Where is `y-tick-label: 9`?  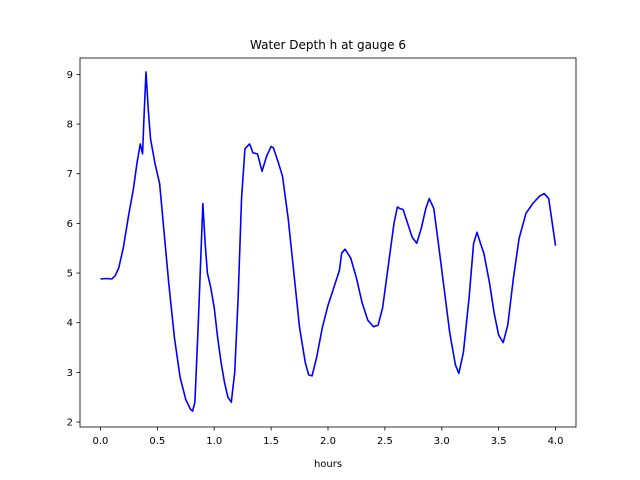
y-tick-label: 9 is located at coordinates (70, 75).